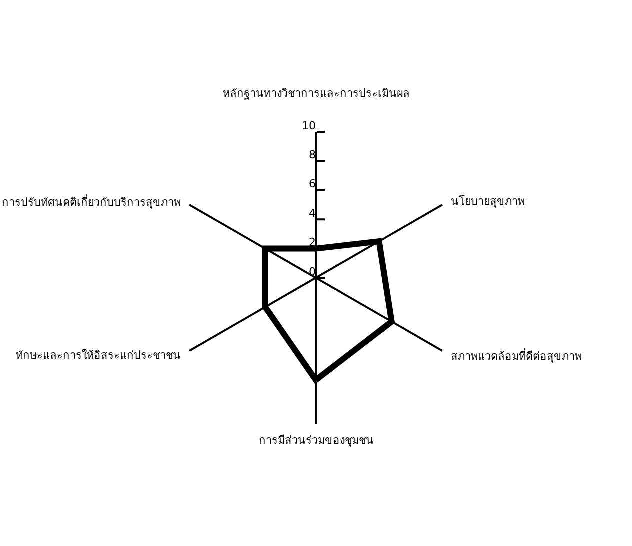 Image resolution: width=632 pixels, height=546 pixels. What do you see at coordinates (98, 355) in the screenshot?
I see `spoke-label: ทักษะและการให้อิสระแก่ประชาชน` at bounding box center [98, 355].